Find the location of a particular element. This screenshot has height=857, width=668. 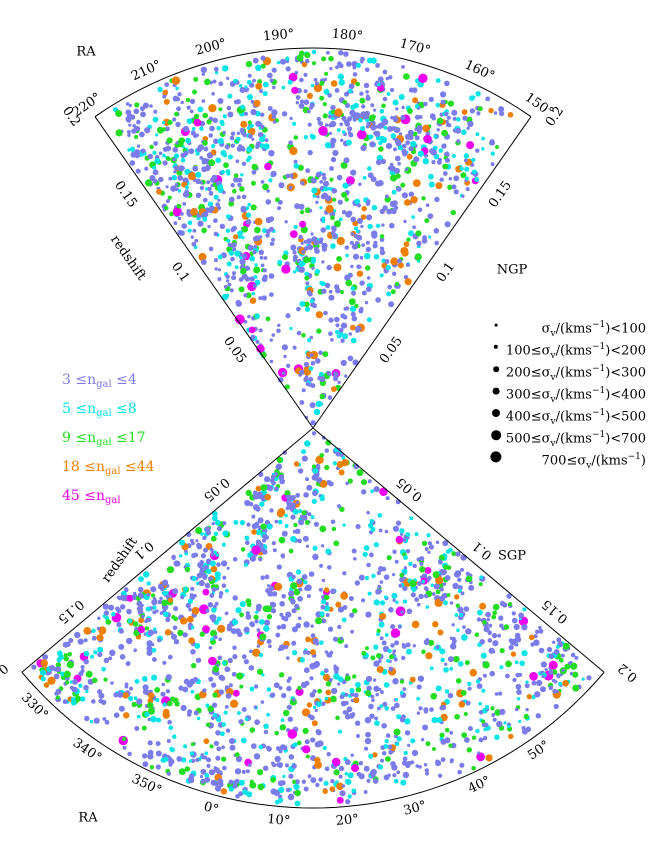

legend-label-tail: )<500 is located at coordinates (625, 417).